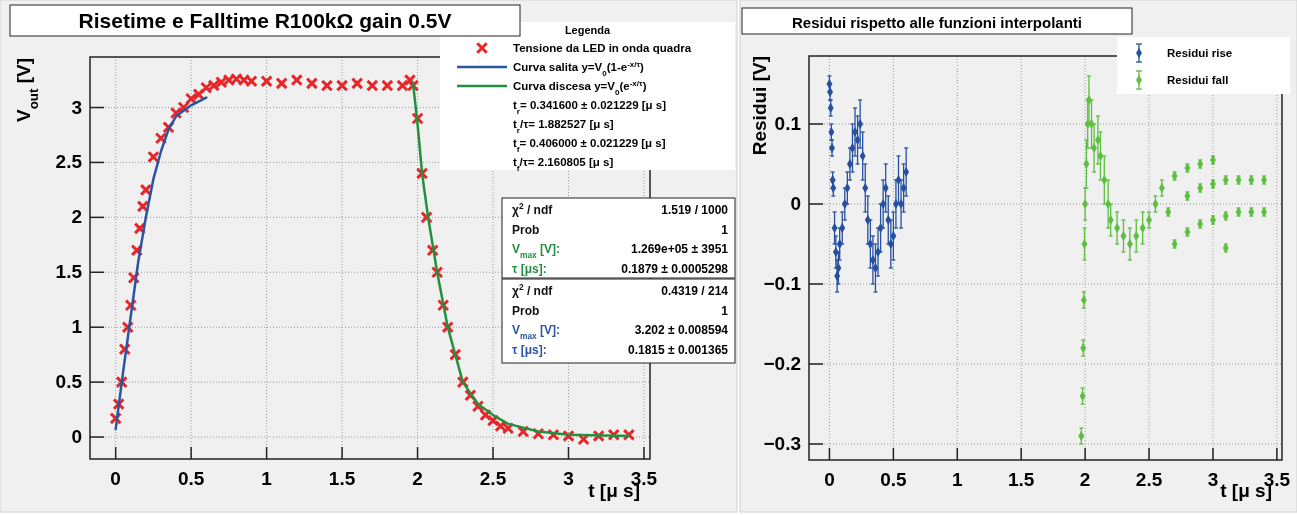 This screenshot has height=515, width=1297. Describe the element at coordinates (76, 217) in the screenshot. I see `y-tick-label: 2` at that location.